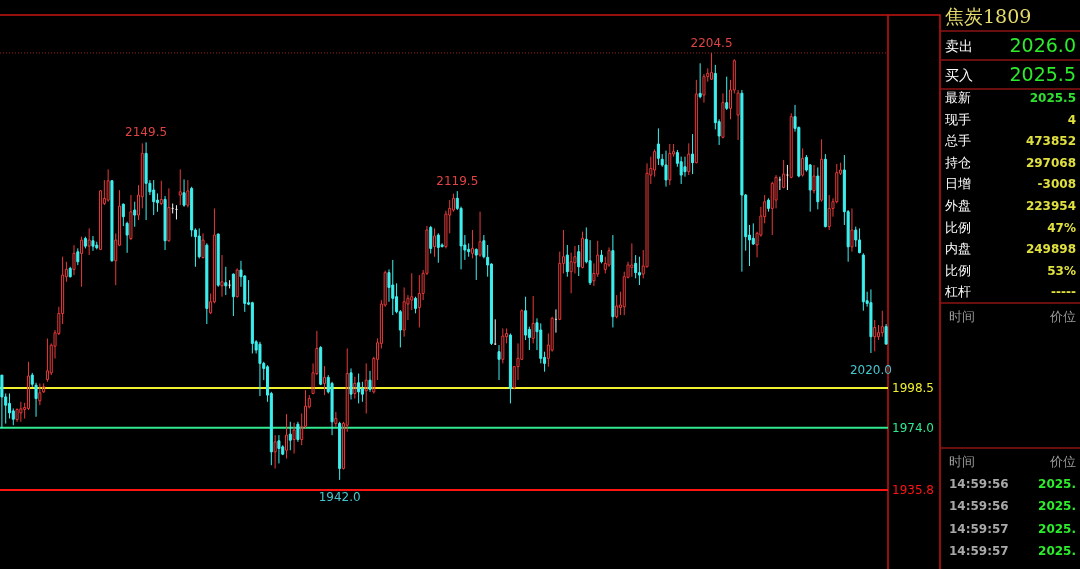 This screenshot has height=569, width=1080. Describe the element at coordinates (957, 292) in the screenshot. I see `category-label: 杠杆` at that location.